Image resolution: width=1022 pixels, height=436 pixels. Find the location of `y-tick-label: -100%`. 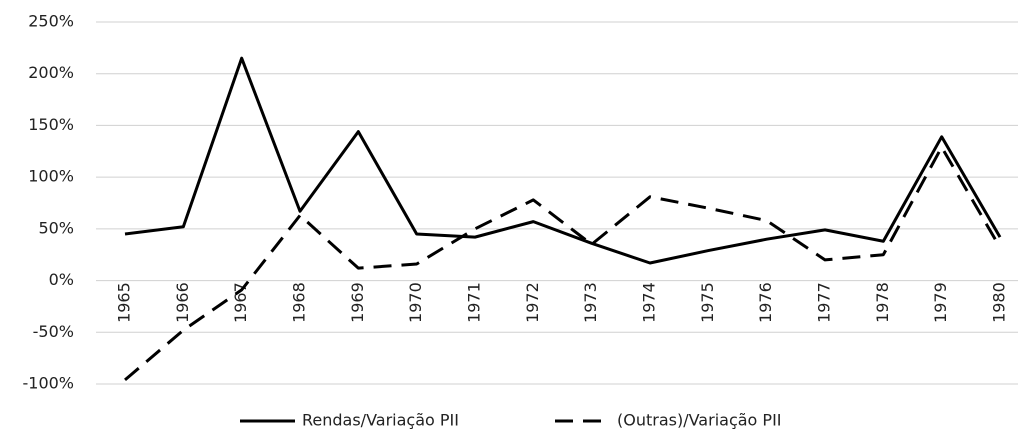

y-tick-label: -100% is located at coordinates (48, 383).